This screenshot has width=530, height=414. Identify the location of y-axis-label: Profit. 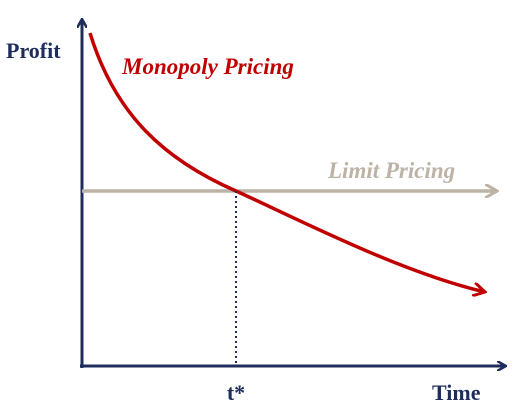
(33, 50).